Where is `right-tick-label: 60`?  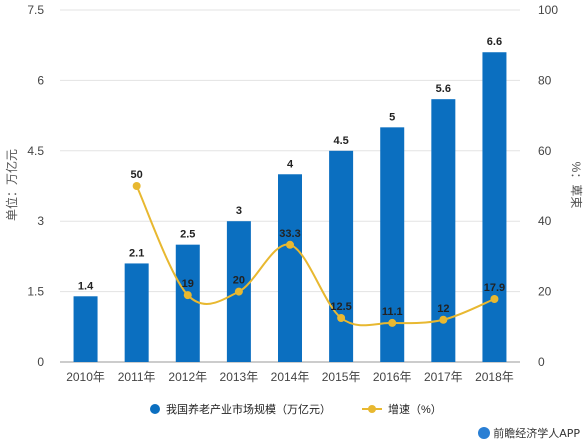
right-tick-label: 60 is located at coordinates (545, 151).